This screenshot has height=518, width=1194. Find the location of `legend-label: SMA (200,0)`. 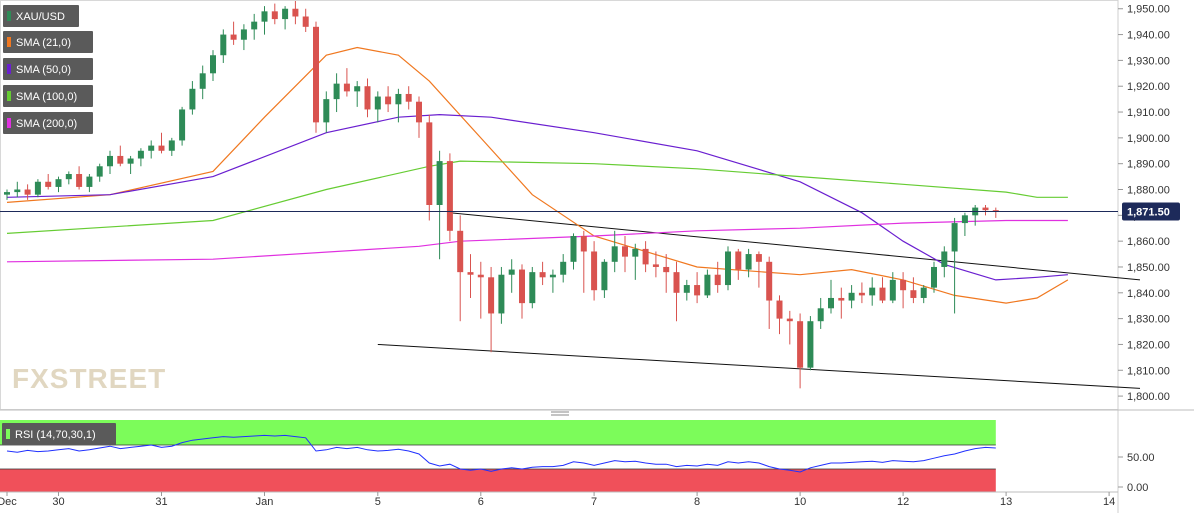

legend-label: SMA (200,0) is located at coordinates (46, 124).